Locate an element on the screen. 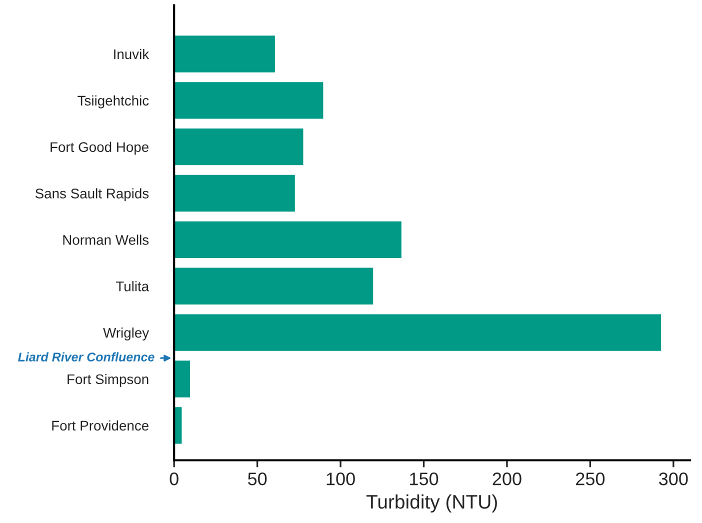 Image resolution: width=702 pixels, height=523 pixels. y-tick-label: Tulita is located at coordinates (133, 286).